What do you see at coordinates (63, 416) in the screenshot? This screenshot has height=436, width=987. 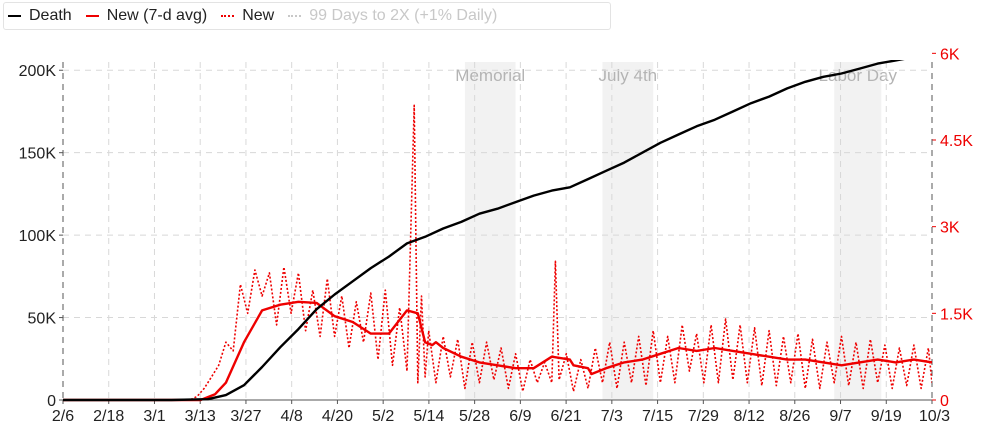 I see `x-tick-label: 2/6` at bounding box center [63, 416].